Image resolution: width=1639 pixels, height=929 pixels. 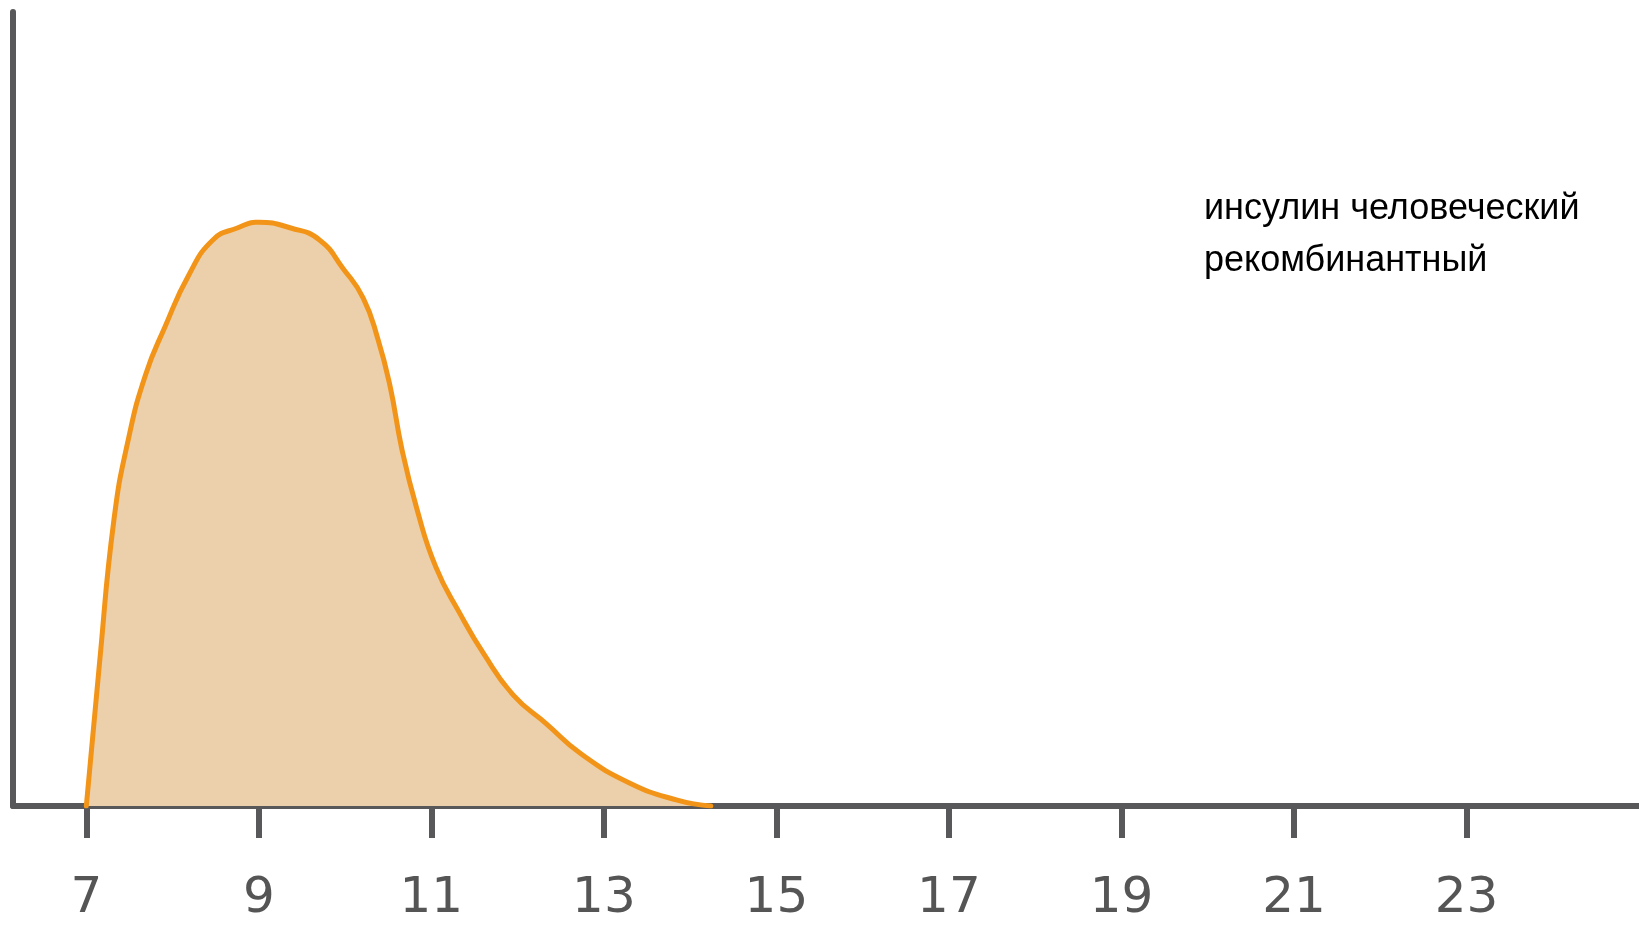 What do you see at coordinates (1392, 232) in the screenshot?
I see `annotation: инсулин человеческий рекомбинантный` at bounding box center [1392, 232].